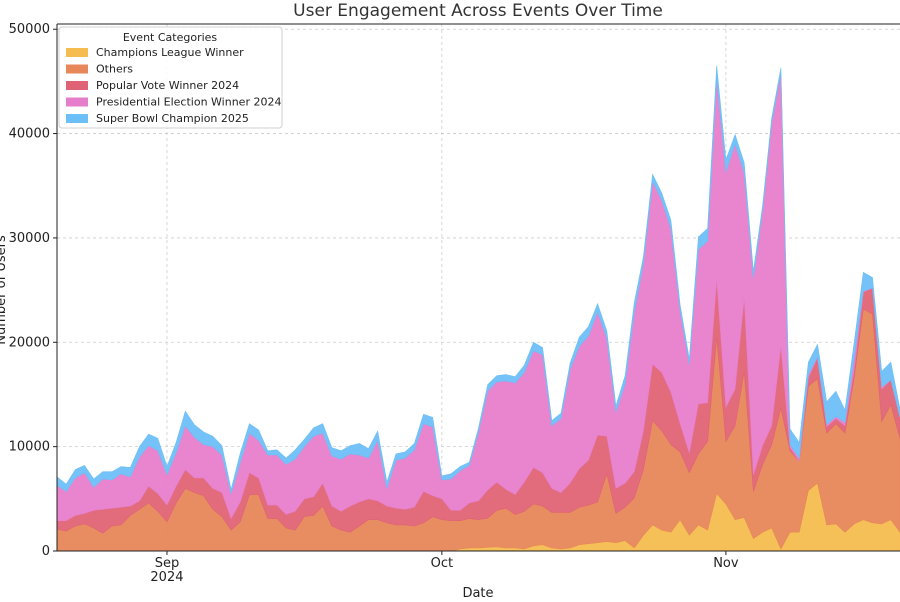 The image size is (900, 602). I want to click on x-tick-label: Oct, so click(442, 563).